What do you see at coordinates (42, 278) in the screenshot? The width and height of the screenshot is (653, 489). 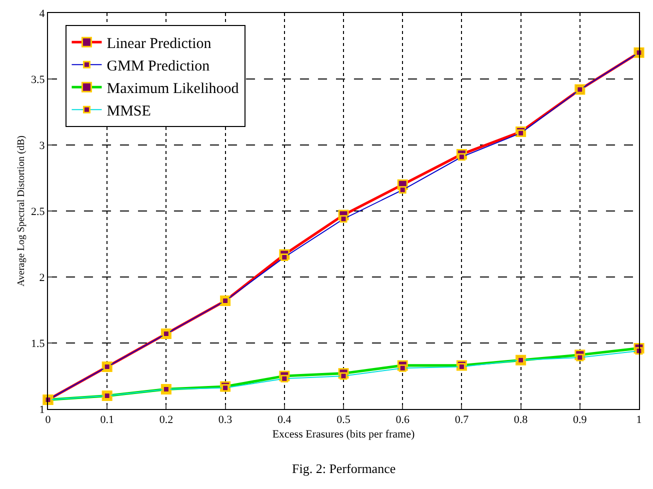 I see `y-tick-label: 2` at bounding box center [42, 278].